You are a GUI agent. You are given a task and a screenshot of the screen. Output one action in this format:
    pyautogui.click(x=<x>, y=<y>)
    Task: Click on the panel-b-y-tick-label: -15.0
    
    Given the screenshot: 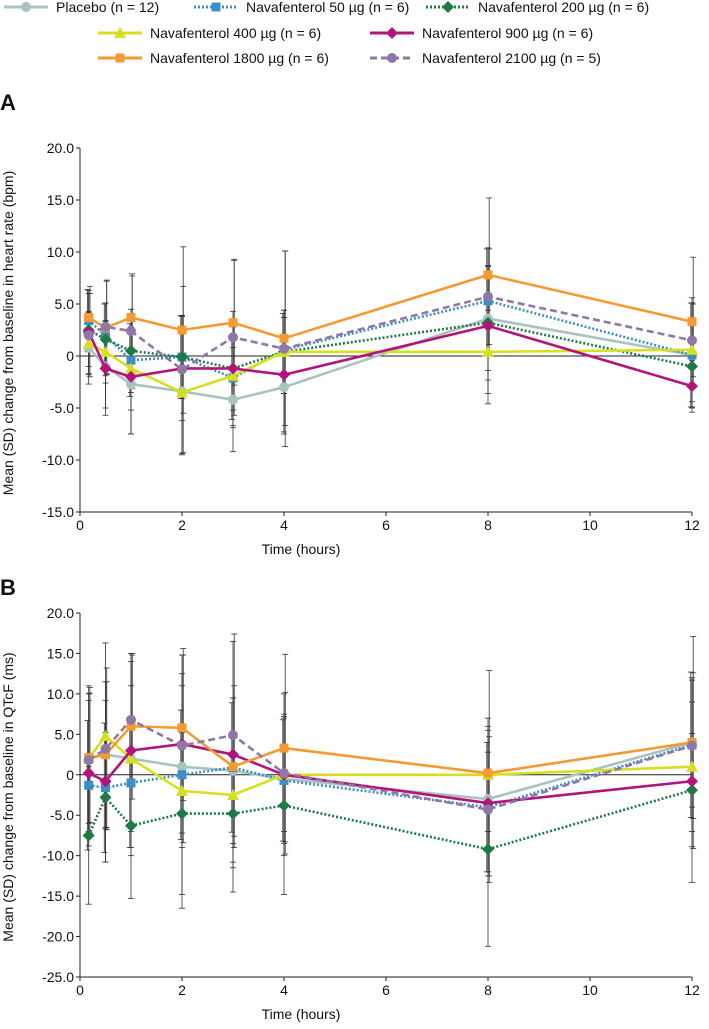 What is the action you would take?
    pyautogui.click(x=58, y=896)
    